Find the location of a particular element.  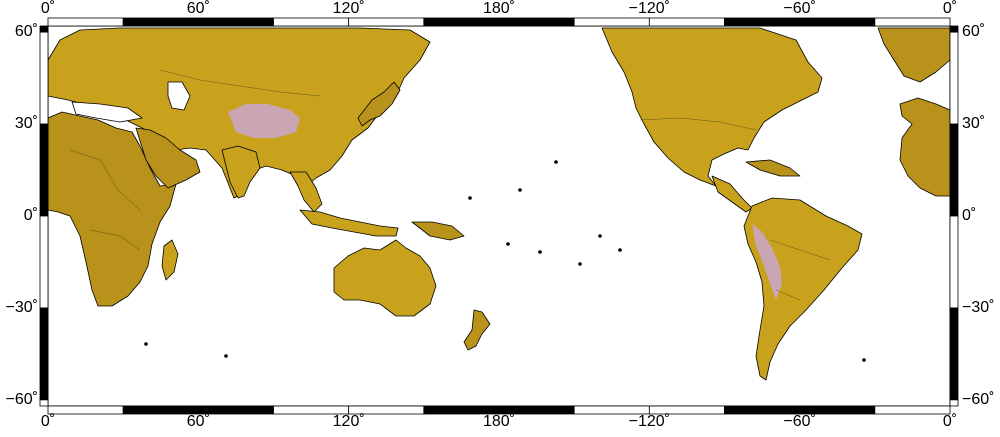

x-tick-label-top: 120˚ is located at coordinates (349, 9).